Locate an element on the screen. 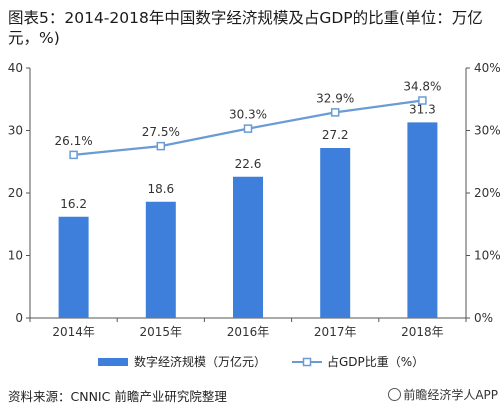  x-tick-label: 2017年 is located at coordinates (335, 332).